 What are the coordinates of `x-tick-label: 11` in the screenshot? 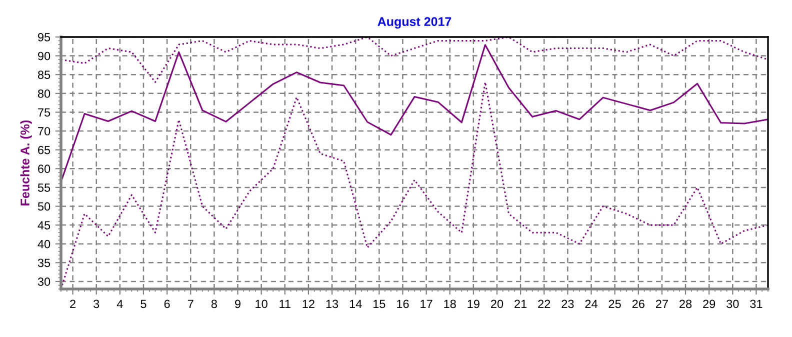 It's located at (285, 304).